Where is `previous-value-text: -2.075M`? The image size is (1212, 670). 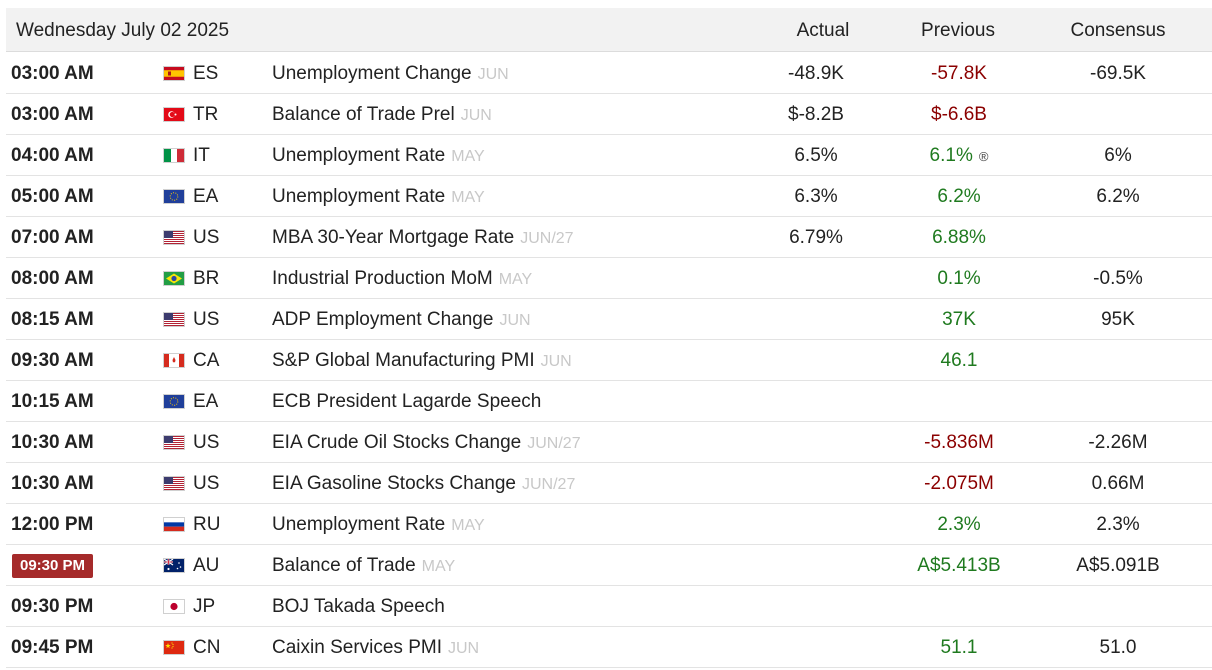
previous-value-text: -2.075M is located at coordinates (959, 483).